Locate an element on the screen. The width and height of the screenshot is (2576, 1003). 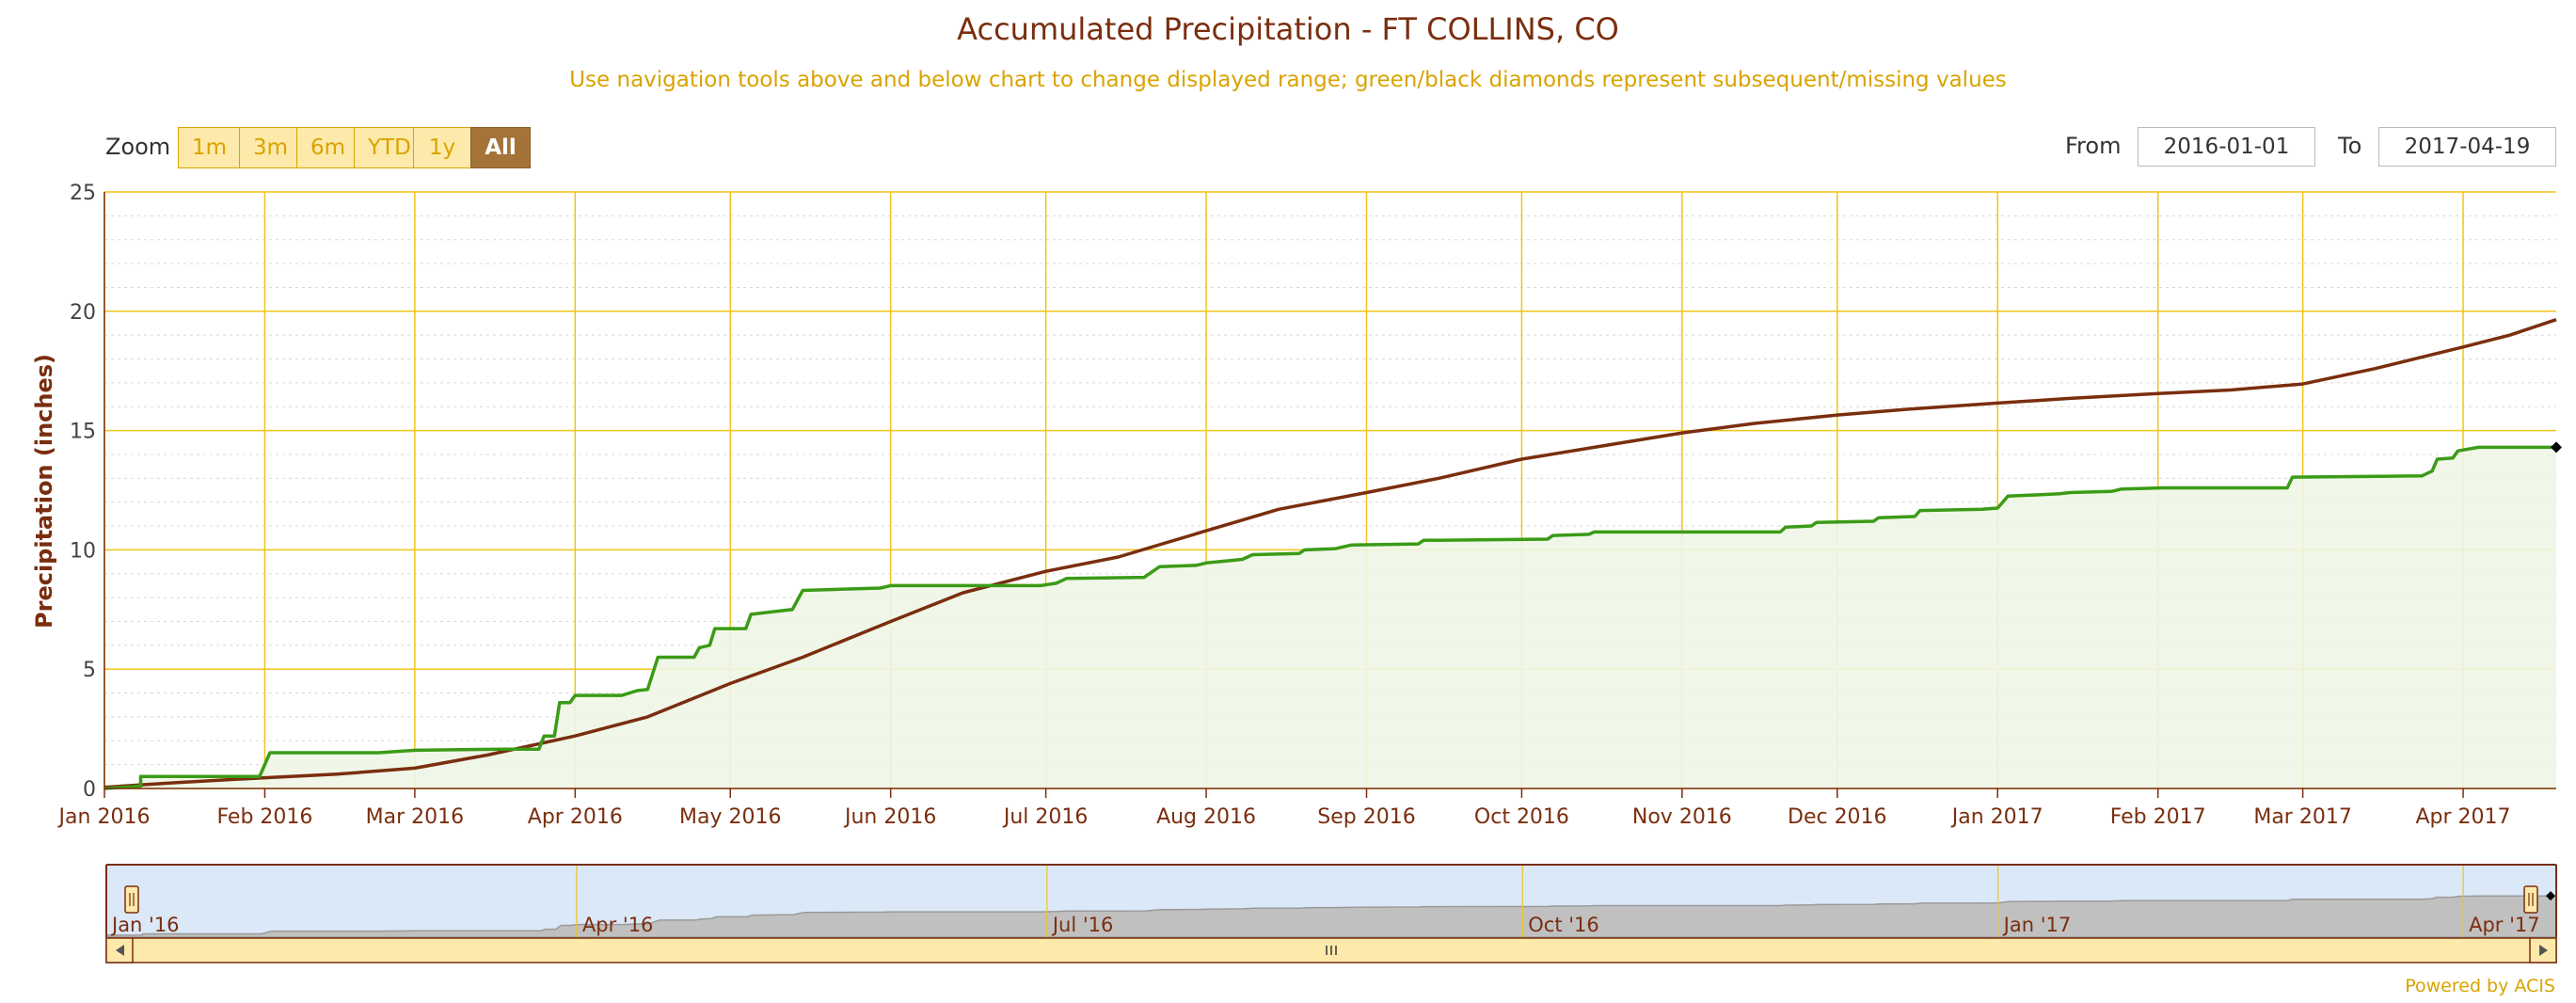
navigator-left-handle is located at coordinates (132, 899).